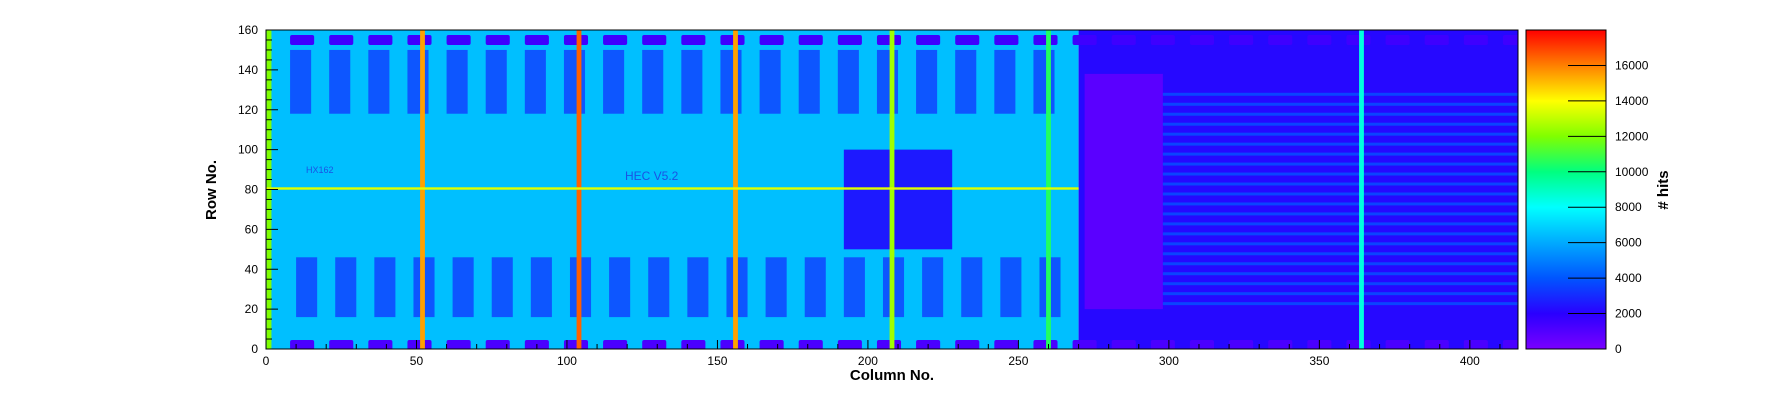  Describe the element at coordinates (1628, 243) in the screenshot. I see `z-tick-label: 6000` at that location.